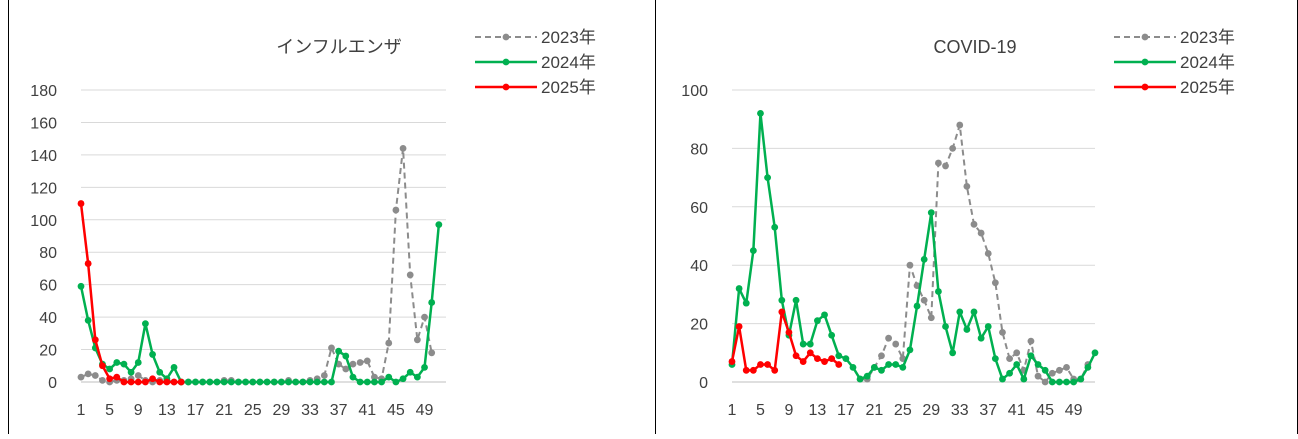  I want to click on covid-x-tick-label: 17, so click(846, 410).